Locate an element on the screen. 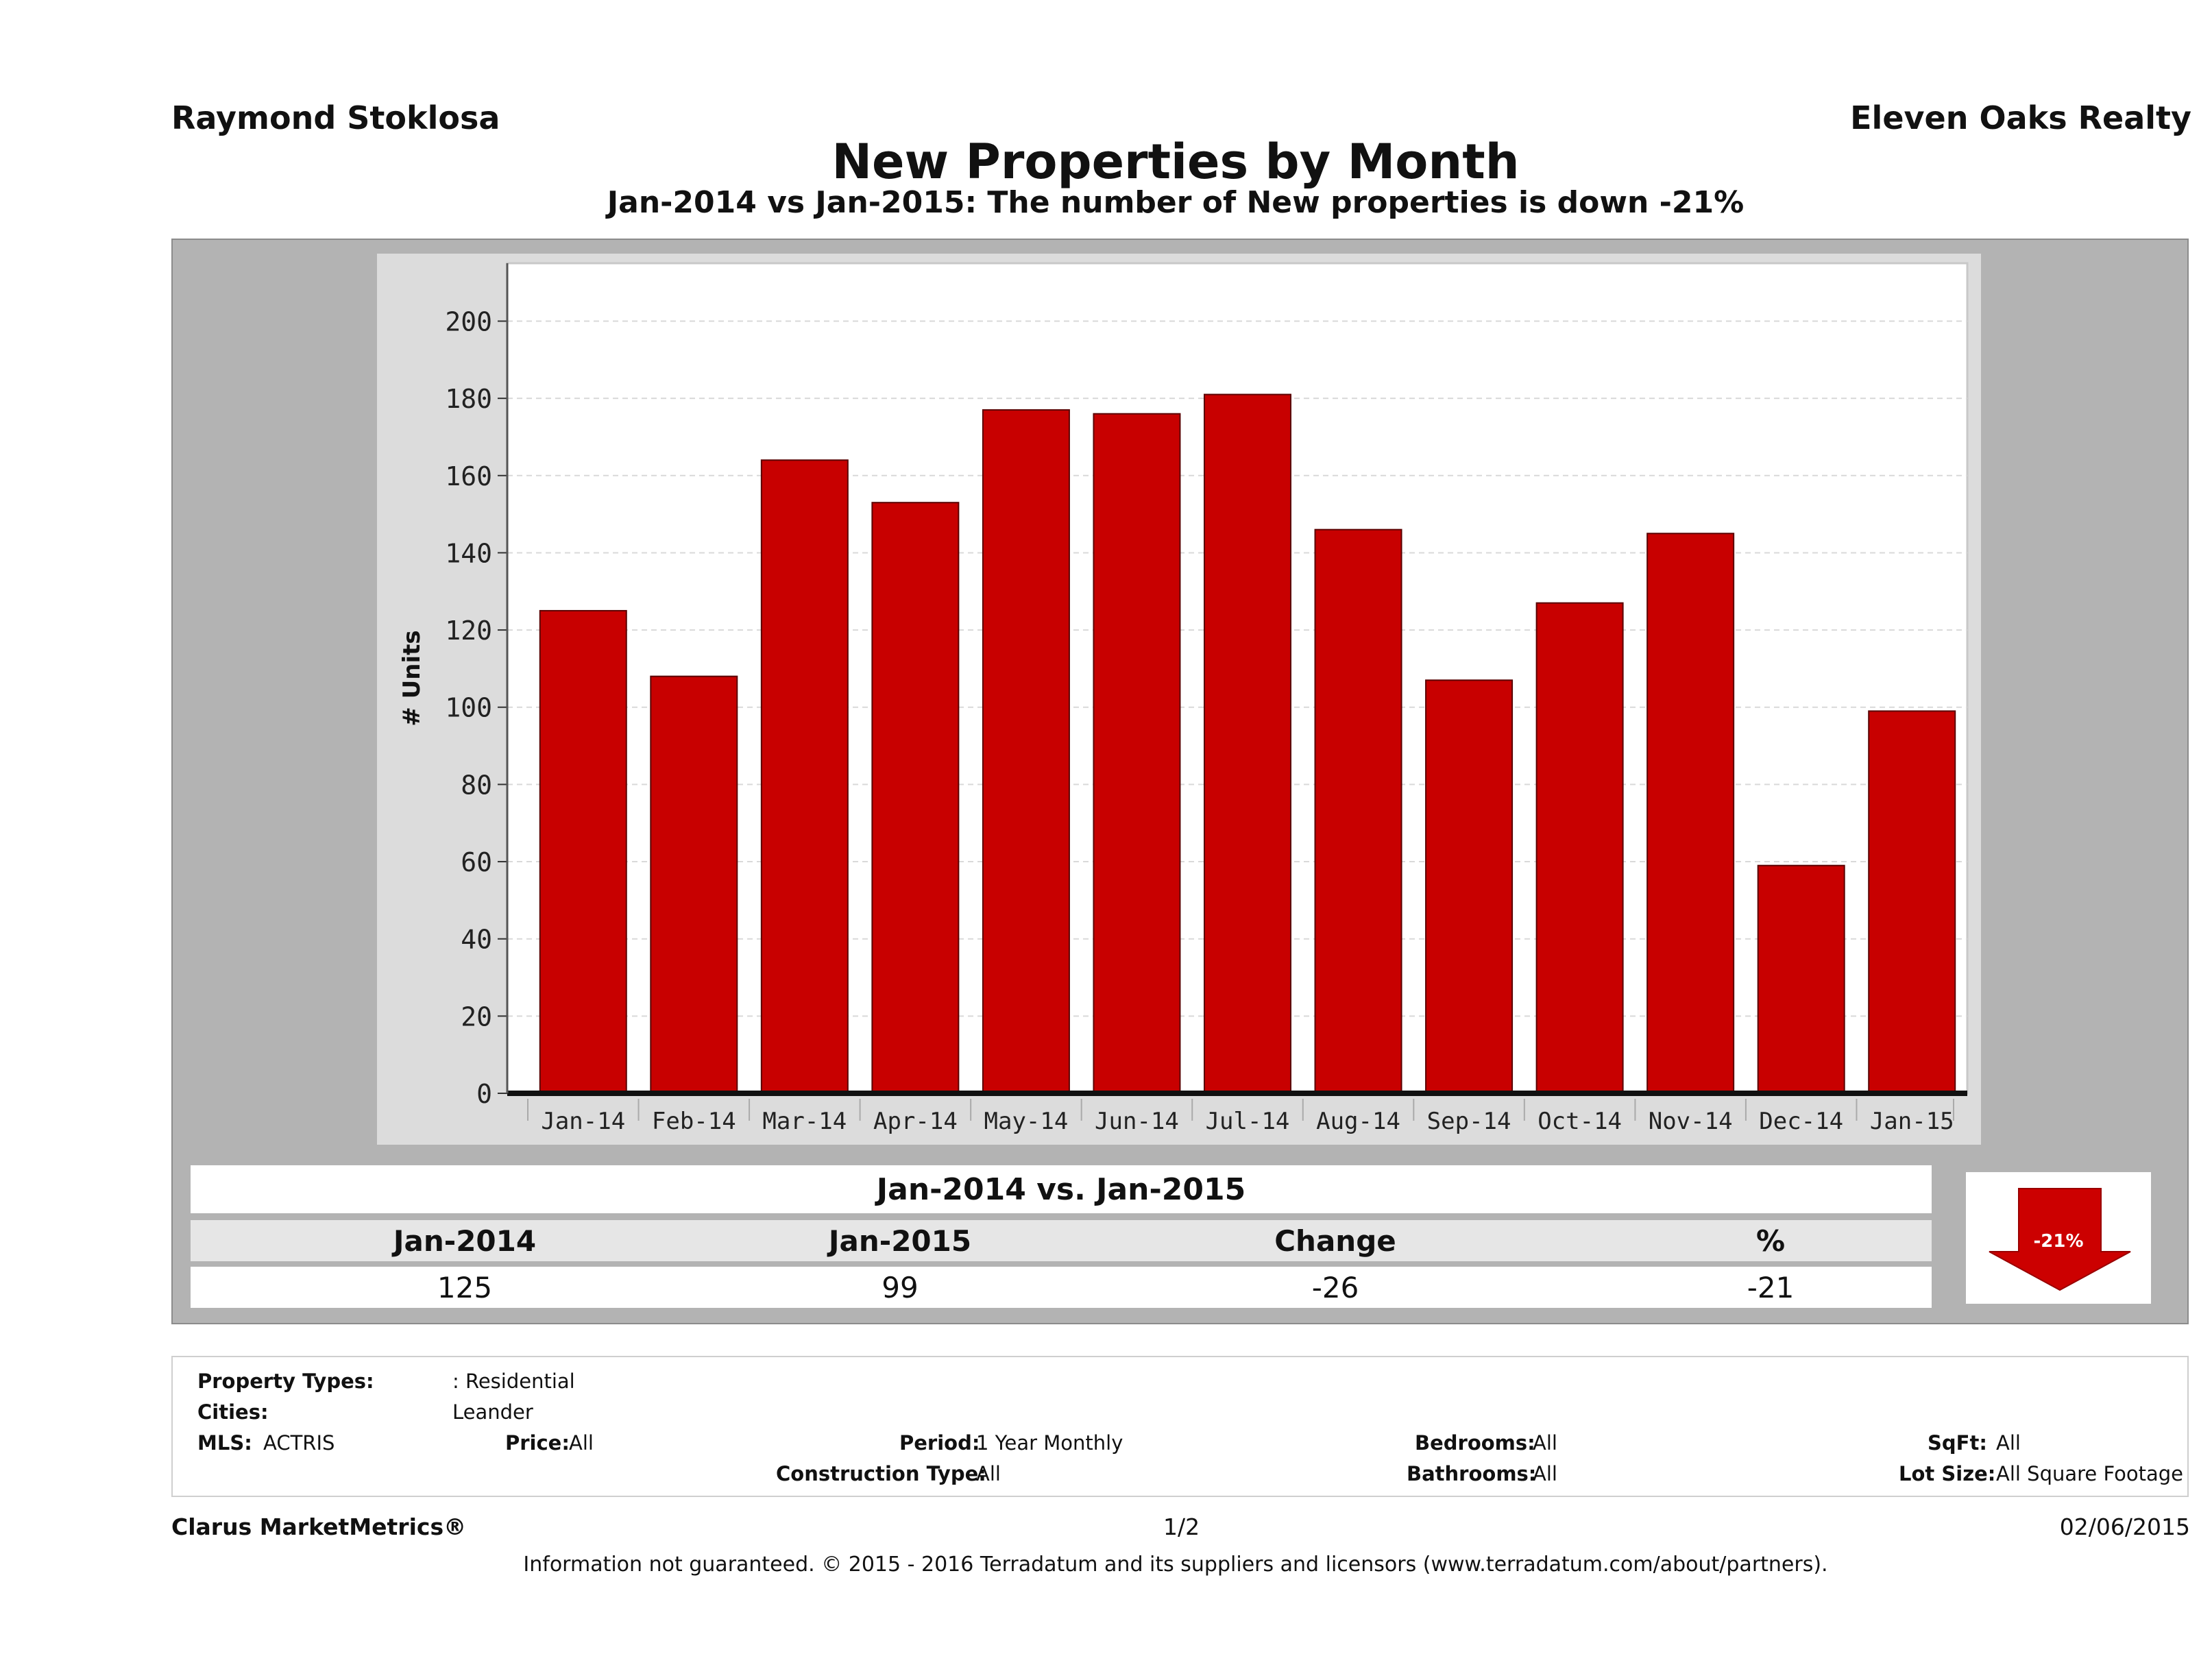  company-name: Eleven Oaks Realty is located at coordinates (2020, 117).